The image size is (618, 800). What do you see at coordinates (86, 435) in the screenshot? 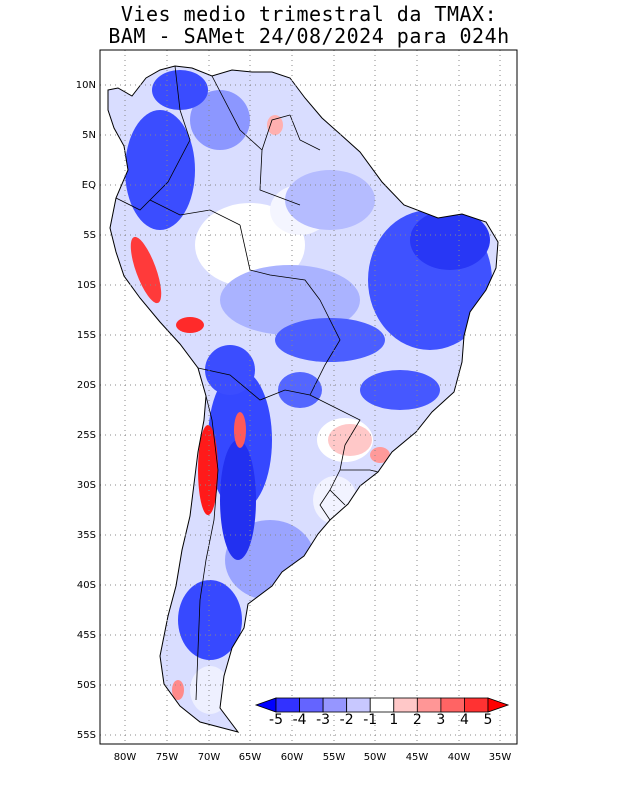
I see `lat-label: 25S` at bounding box center [86, 435].